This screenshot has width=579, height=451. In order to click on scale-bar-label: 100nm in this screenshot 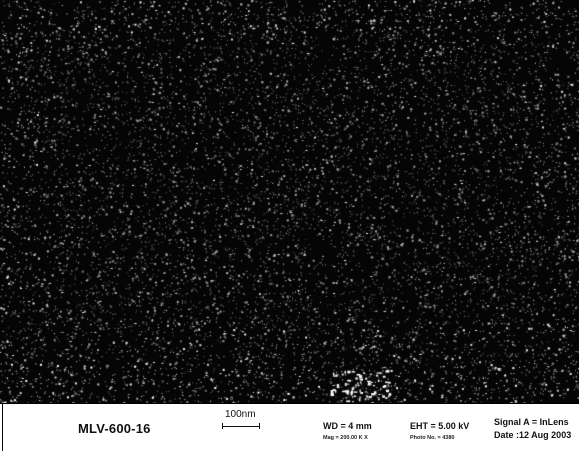, I will do `click(240, 414)`.